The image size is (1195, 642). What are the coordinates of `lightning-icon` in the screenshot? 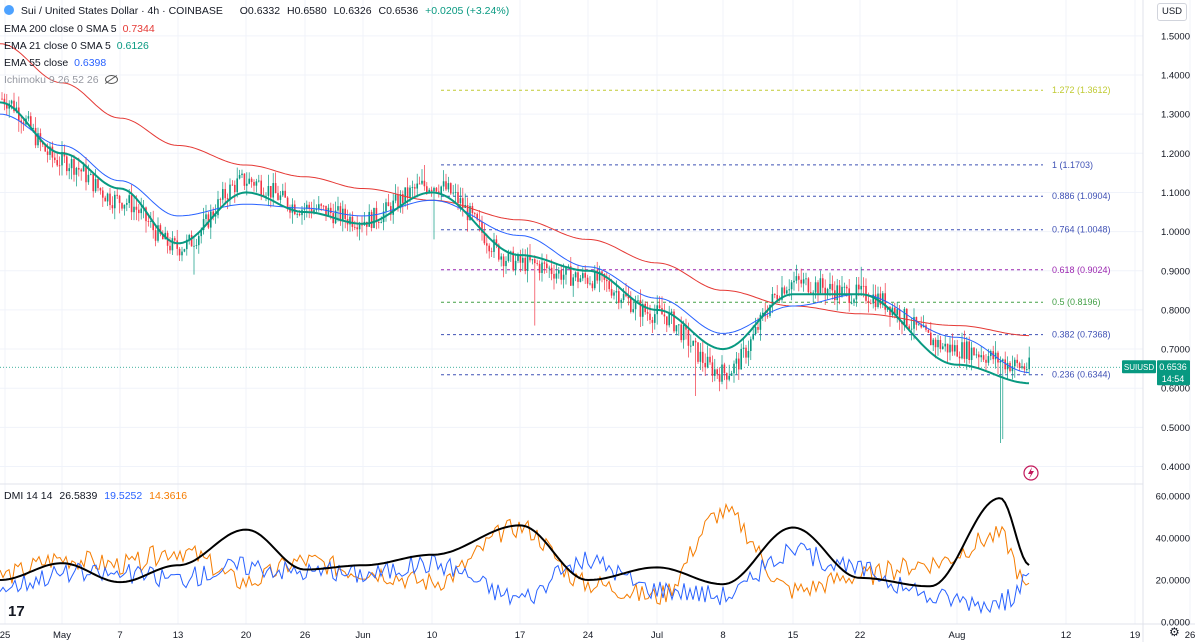 It's located at (1031, 473).